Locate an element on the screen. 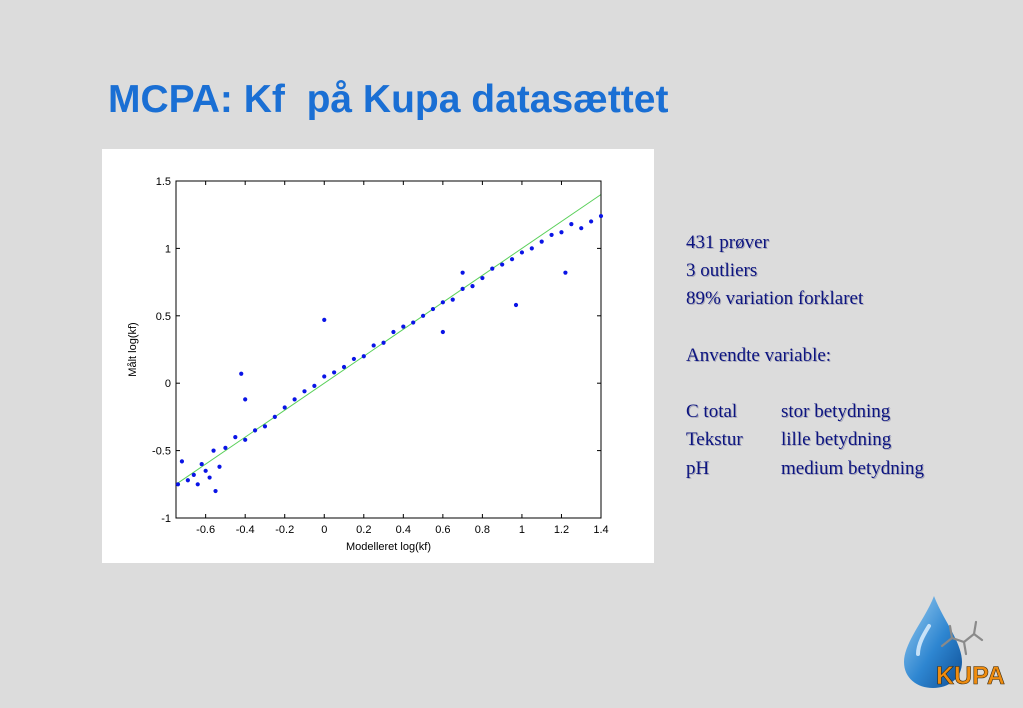 Image resolution: width=1023 pixels, height=708 pixels. variable-name: Tekstur is located at coordinates (714, 440).